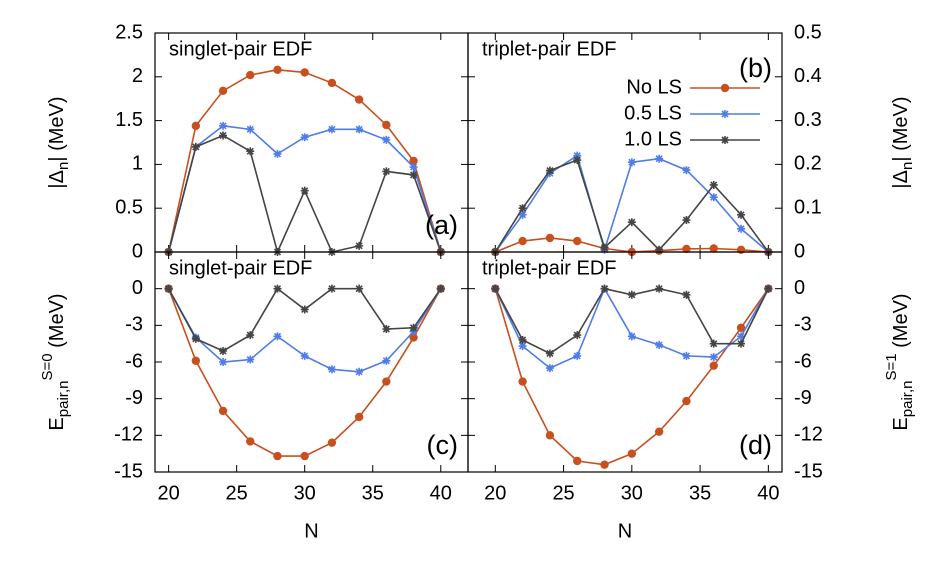 This screenshot has height=562, width=937. I want to click on y-axis-label-part: pair,n, so click(63, 399).